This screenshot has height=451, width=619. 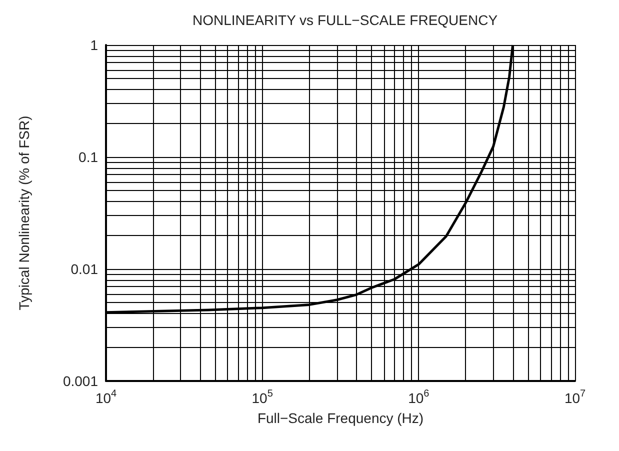 What do you see at coordinates (80, 381) in the screenshot?
I see `y-tick-label: 0.001` at bounding box center [80, 381].